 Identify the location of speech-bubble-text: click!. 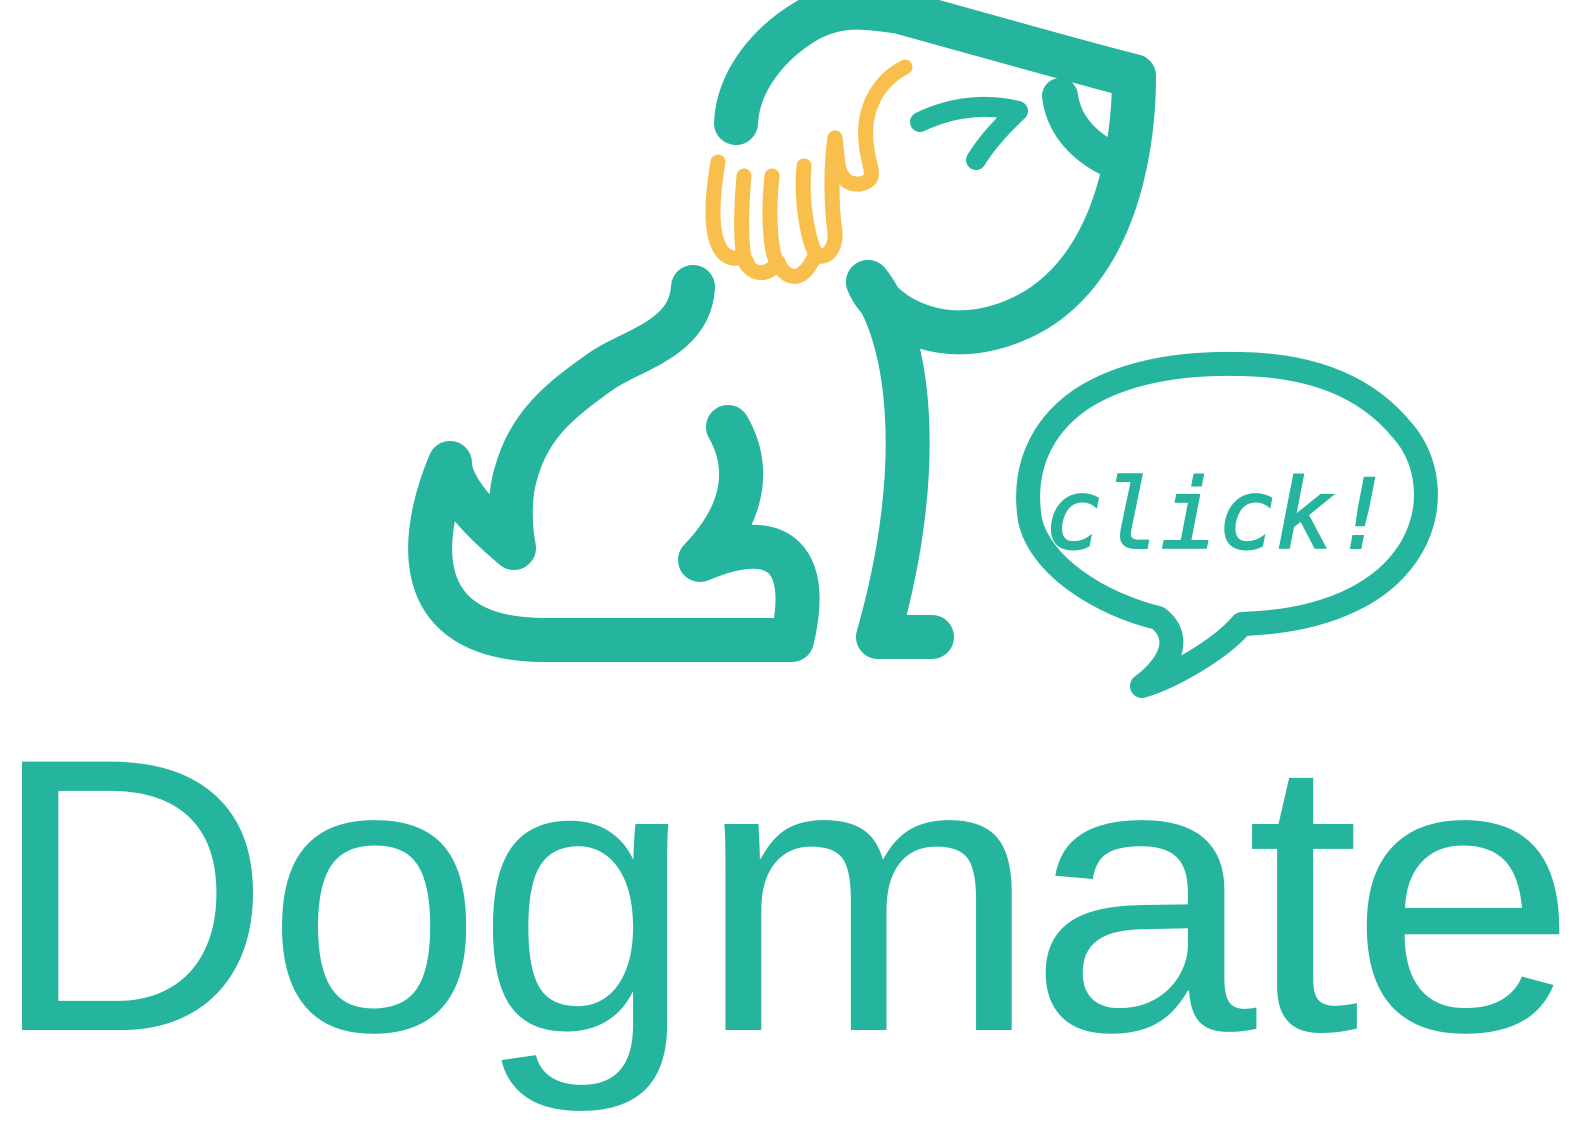
(1218, 515).